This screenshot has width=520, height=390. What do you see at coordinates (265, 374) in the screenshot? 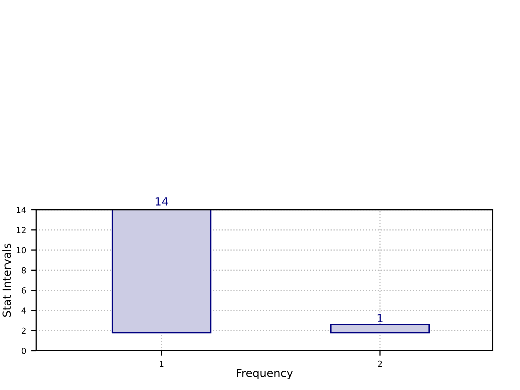
I see `x-axis-title: Frequency` at bounding box center [265, 374].